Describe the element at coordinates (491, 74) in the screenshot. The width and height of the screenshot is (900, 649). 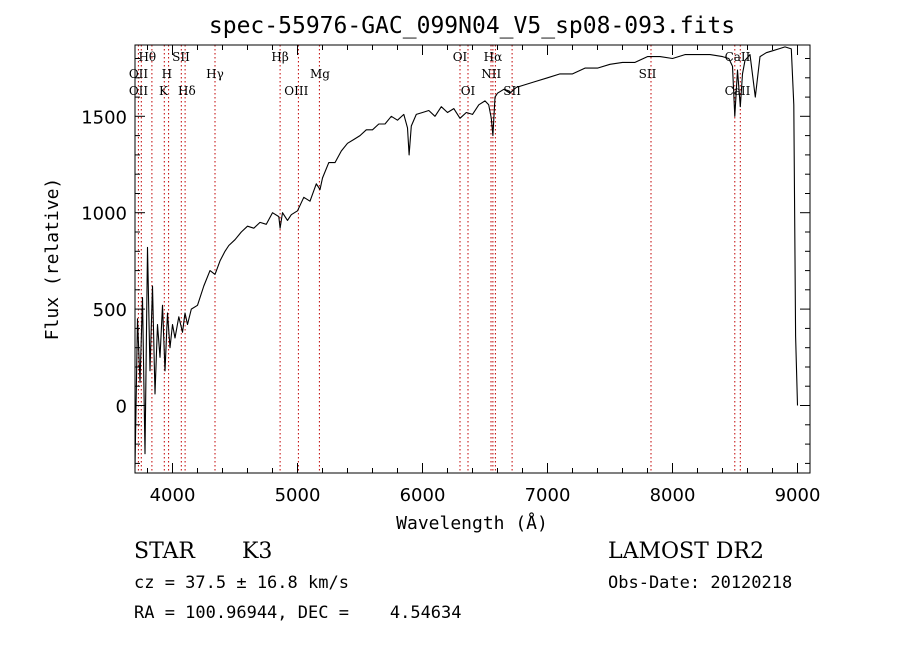
I see `line-label: NII` at that location.